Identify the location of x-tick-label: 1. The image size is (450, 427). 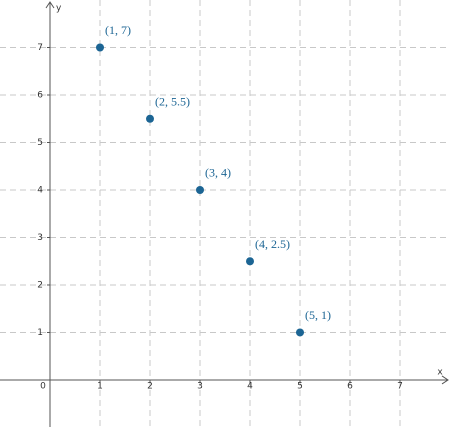
(100, 386).